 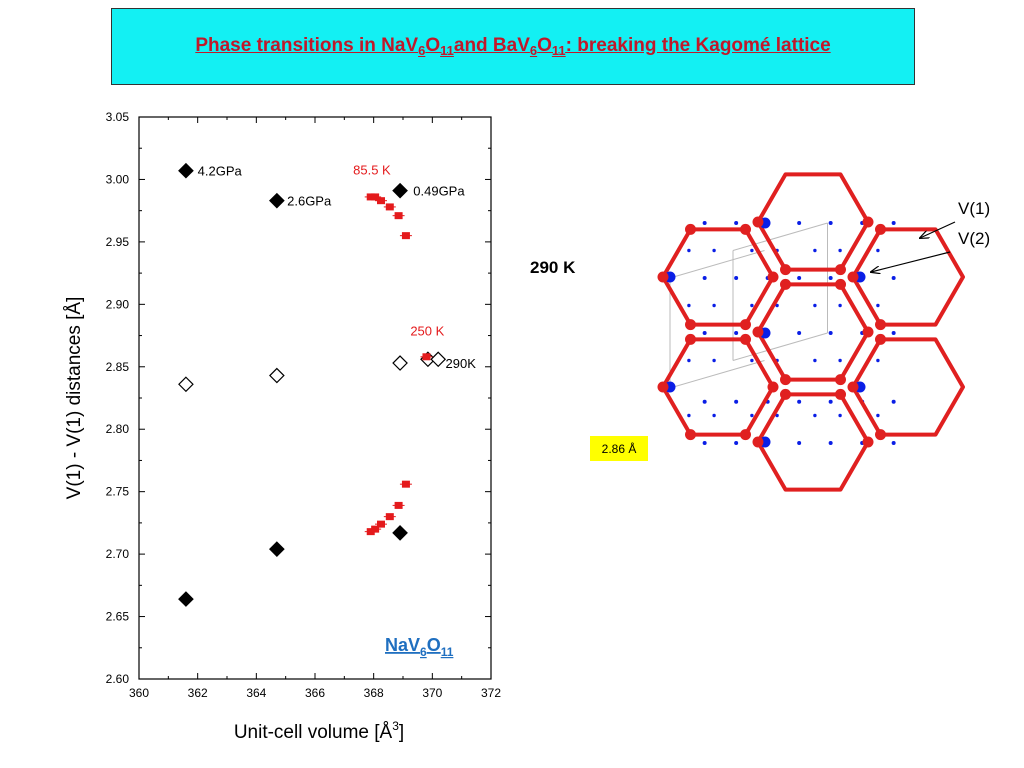 What do you see at coordinates (118, 617) in the screenshot?
I see `y-tick-label: 2.65` at bounding box center [118, 617].